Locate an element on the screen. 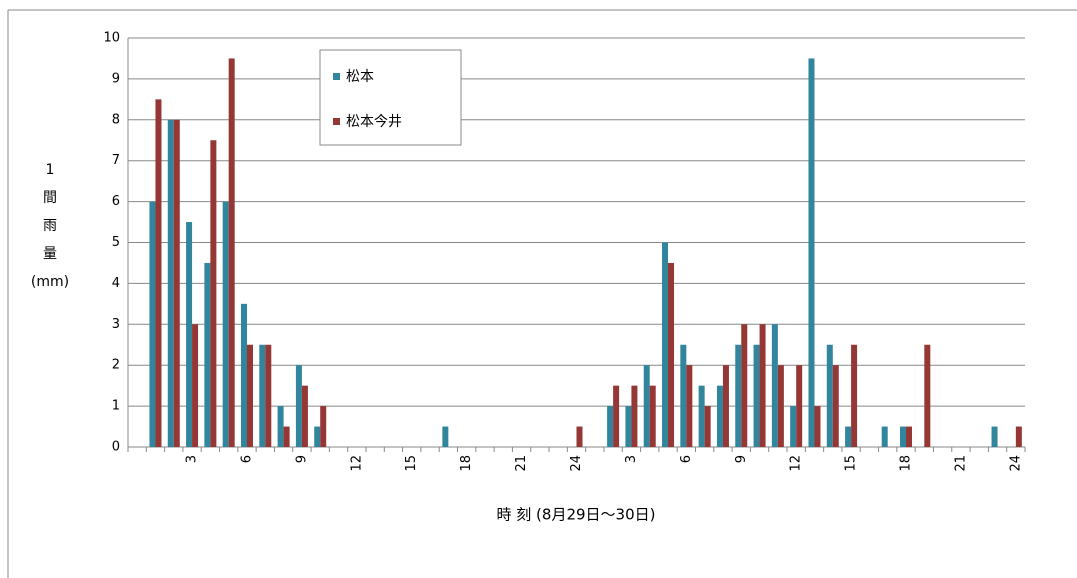 This screenshot has height=578, width=1077. legend-box is located at coordinates (390, 97).